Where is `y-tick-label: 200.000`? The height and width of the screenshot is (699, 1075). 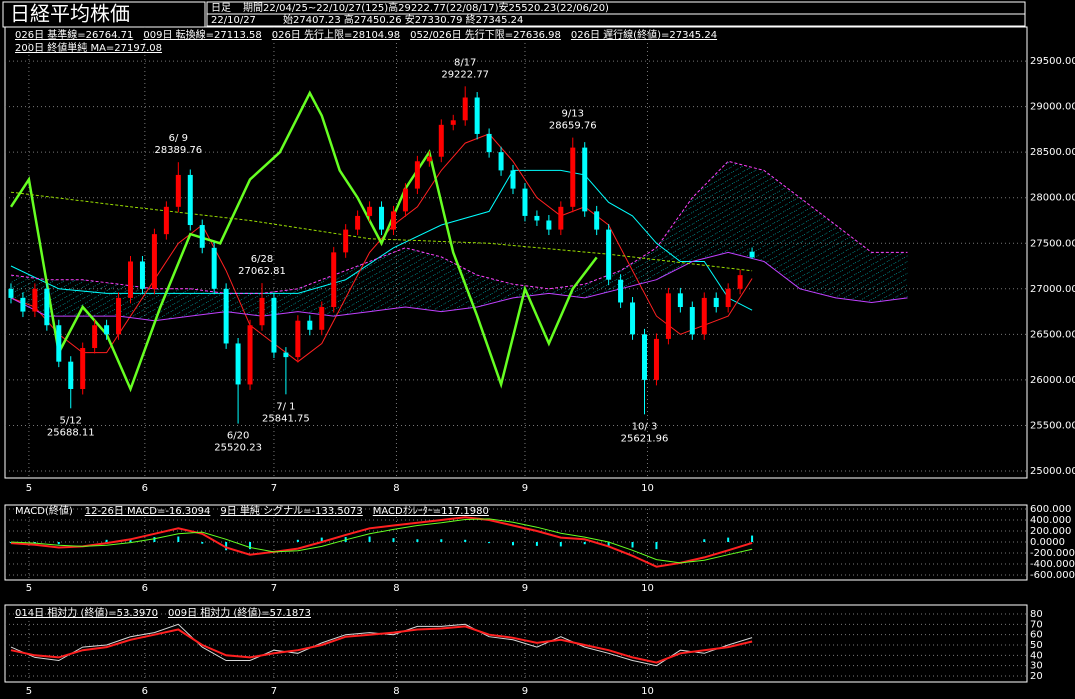 y-tick-label: 200.000 is located at coordinates (1050, 531).